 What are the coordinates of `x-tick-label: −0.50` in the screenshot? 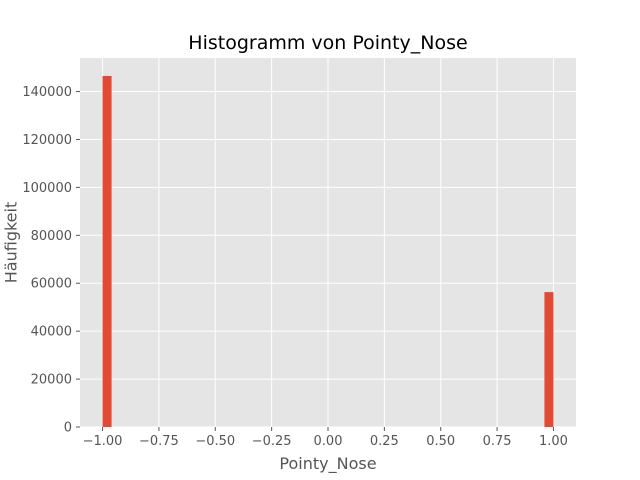 It's located at (215, 441).